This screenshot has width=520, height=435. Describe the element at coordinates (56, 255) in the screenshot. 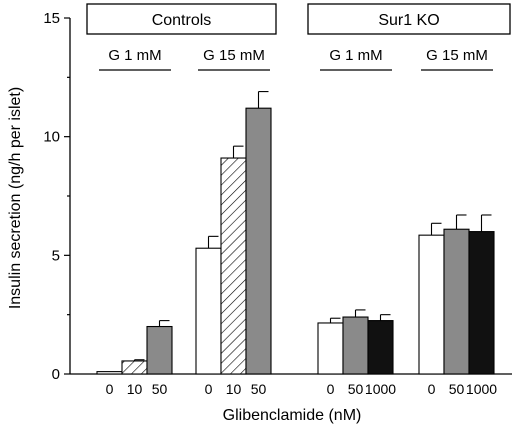

I see `y-tick-label: 5` at that location.